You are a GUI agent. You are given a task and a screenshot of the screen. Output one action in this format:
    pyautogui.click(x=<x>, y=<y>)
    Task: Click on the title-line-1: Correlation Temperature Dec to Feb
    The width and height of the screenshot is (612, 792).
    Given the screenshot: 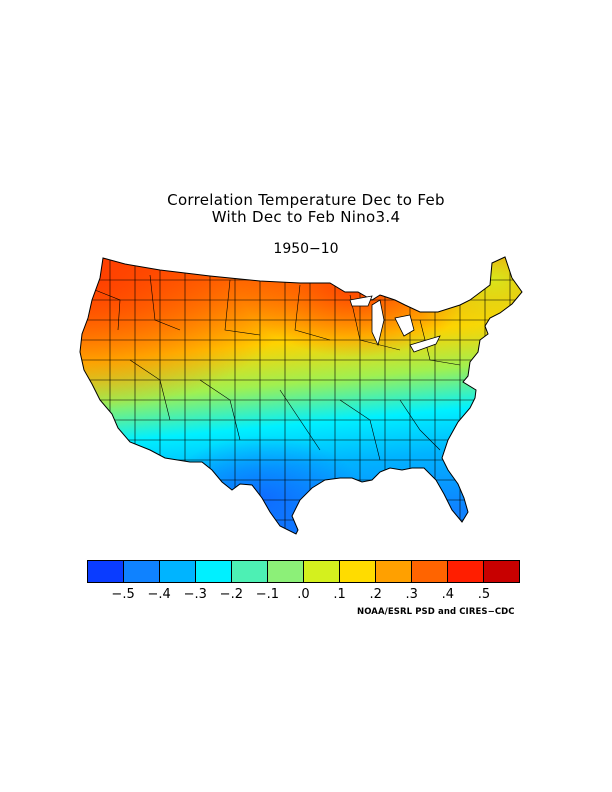 What is the action you would take?
    pyautogui.click(x=306, y=200)
    